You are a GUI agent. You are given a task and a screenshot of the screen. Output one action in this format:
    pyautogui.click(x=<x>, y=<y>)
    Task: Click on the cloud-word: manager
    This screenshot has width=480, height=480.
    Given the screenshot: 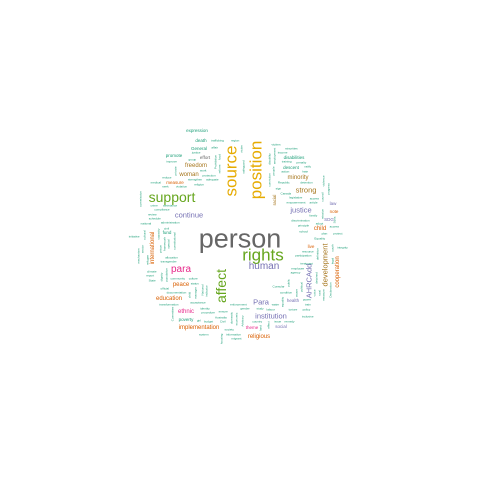 What is the action you would take?
    pyautogui.click(x=195, y=293)
    